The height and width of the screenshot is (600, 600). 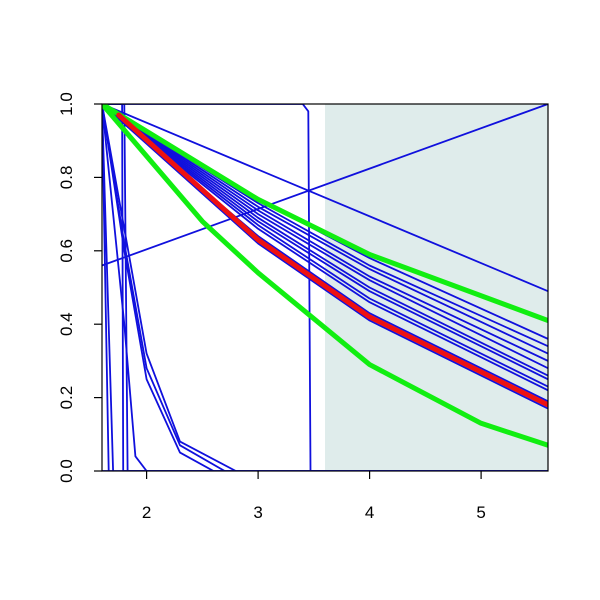 I want to click on x-tick-label: 3, so click(x=257, y=512).